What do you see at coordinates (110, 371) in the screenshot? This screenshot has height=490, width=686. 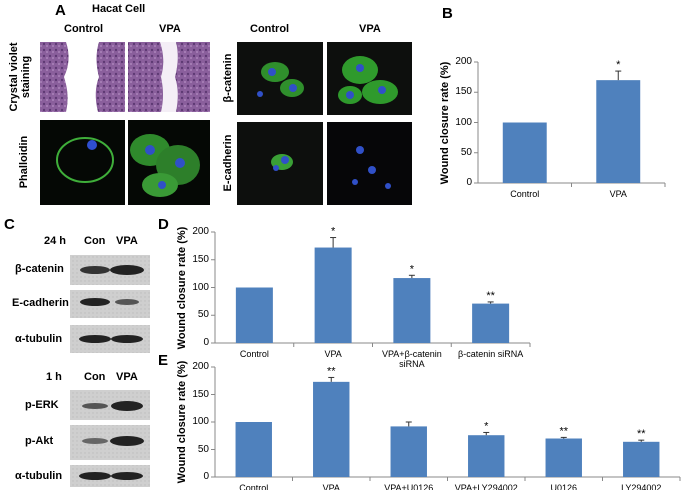 I see `western-blots` at bounding box center [110, 371].